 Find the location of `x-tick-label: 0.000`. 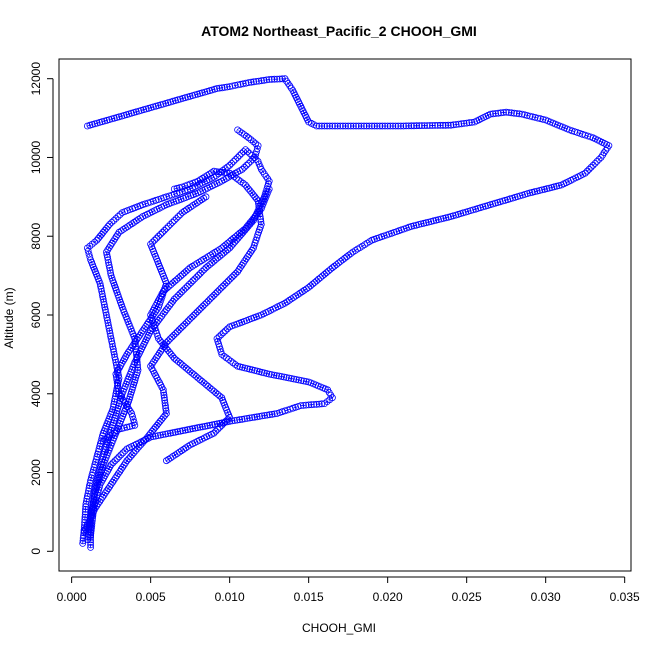

x-tick-label: 0.000 is located at coordinates (72, 597).